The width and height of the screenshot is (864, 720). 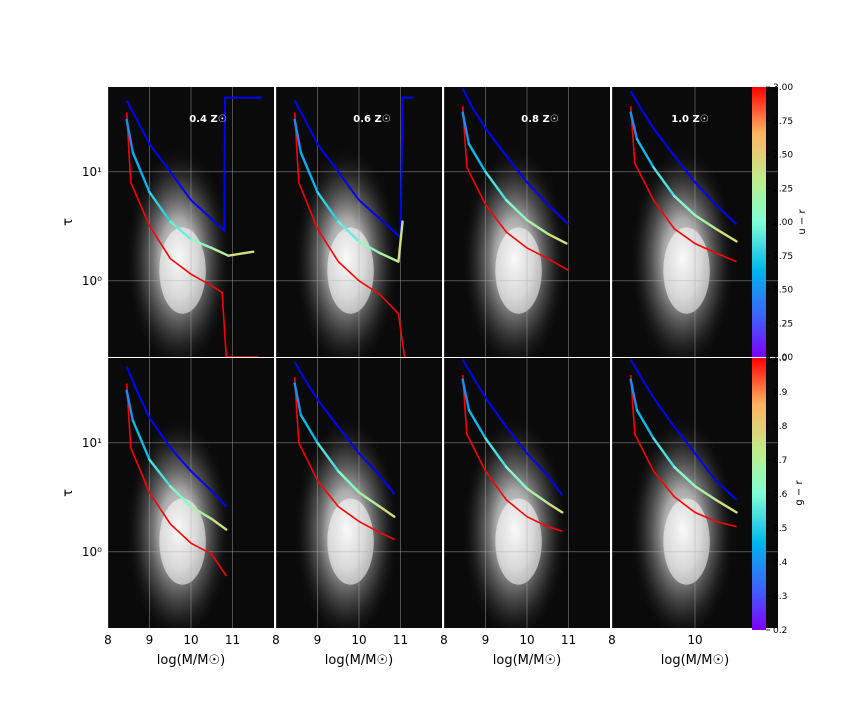 What do you see at coordinates (68, 222) in the screenshot?
I see `y-axis-label-top: τ` at bounding box center [68, 222].